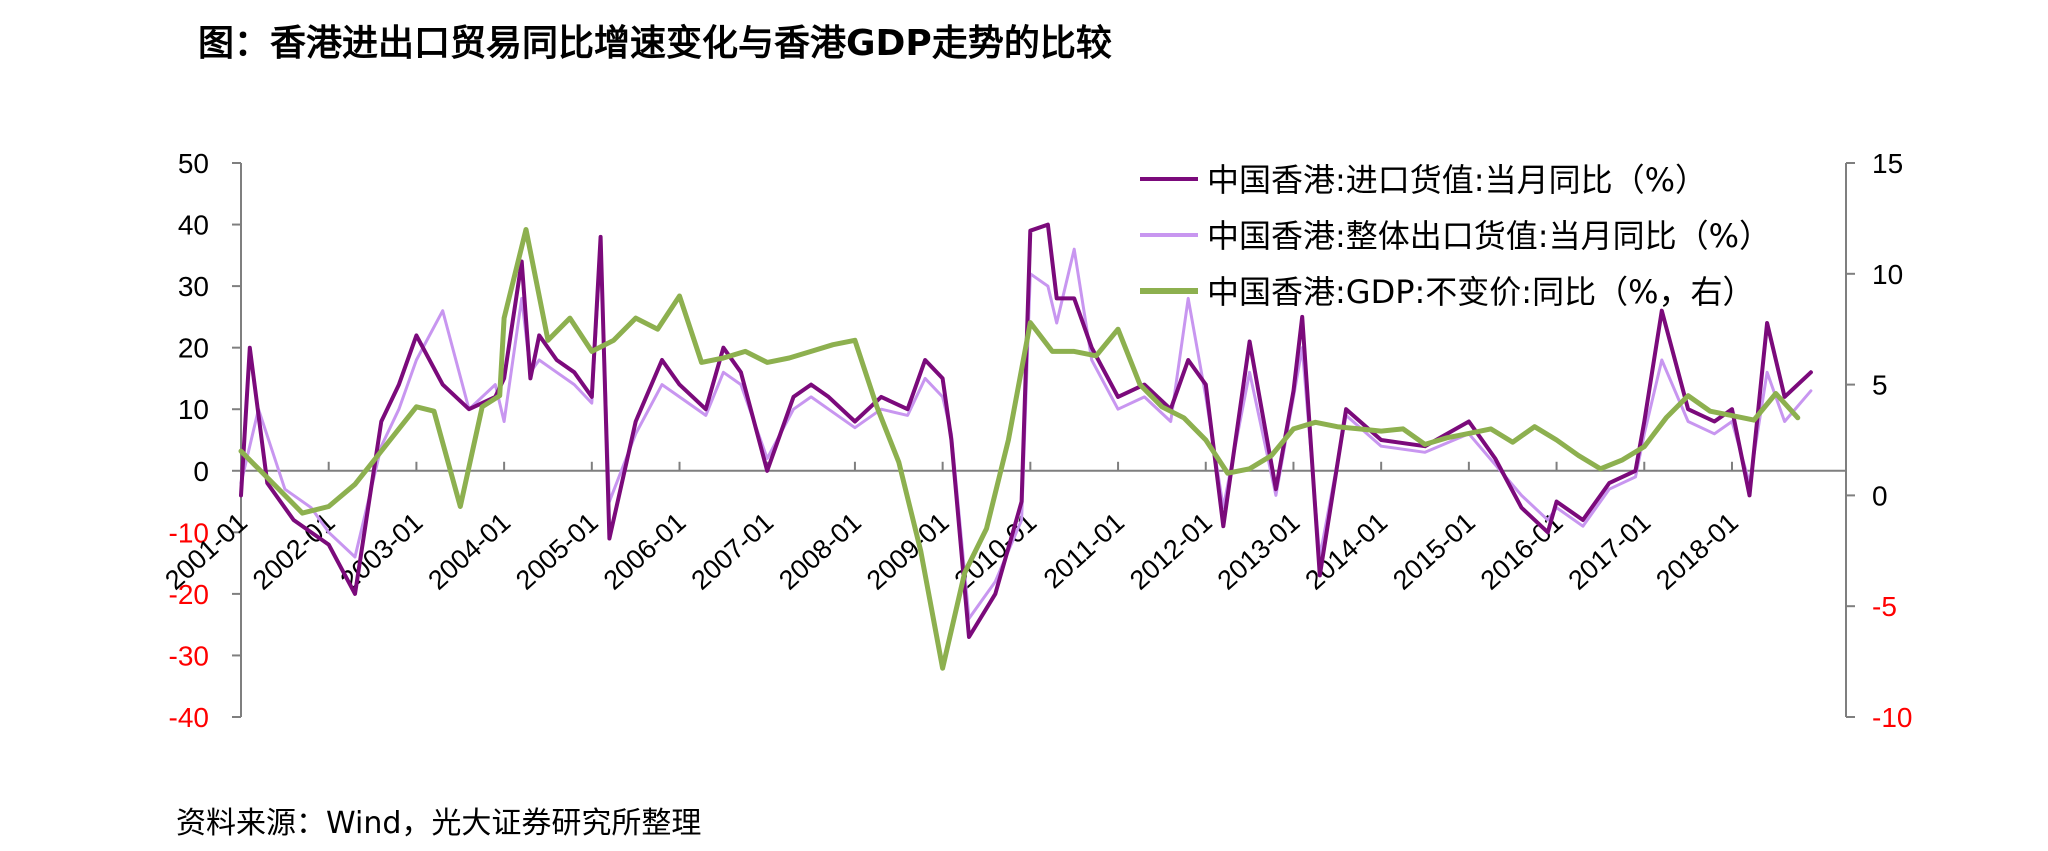 The width and height of the screenshot is (2048, 851). Describe the element at coordinates (193, 348) in the screenshot. I see `left-tick-label: 20` at that location.